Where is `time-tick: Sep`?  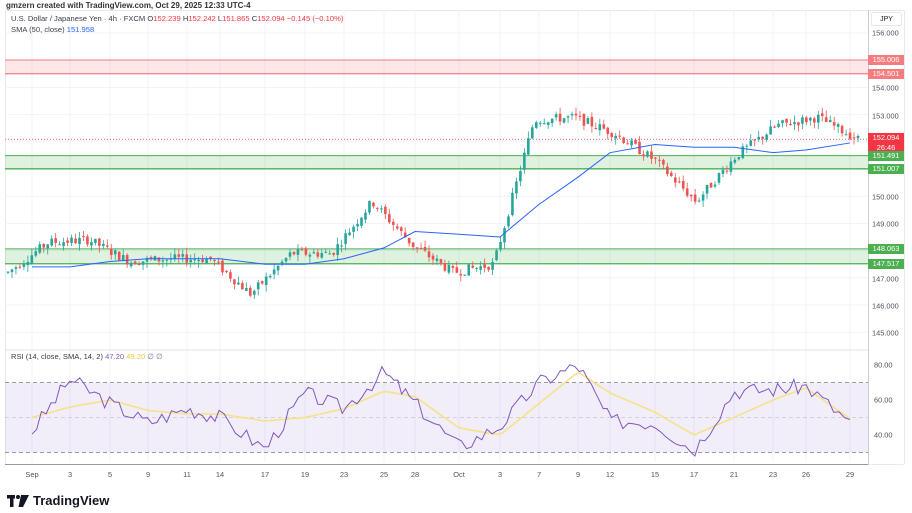
time-tick: Sep is located at coordinates (32, 474).